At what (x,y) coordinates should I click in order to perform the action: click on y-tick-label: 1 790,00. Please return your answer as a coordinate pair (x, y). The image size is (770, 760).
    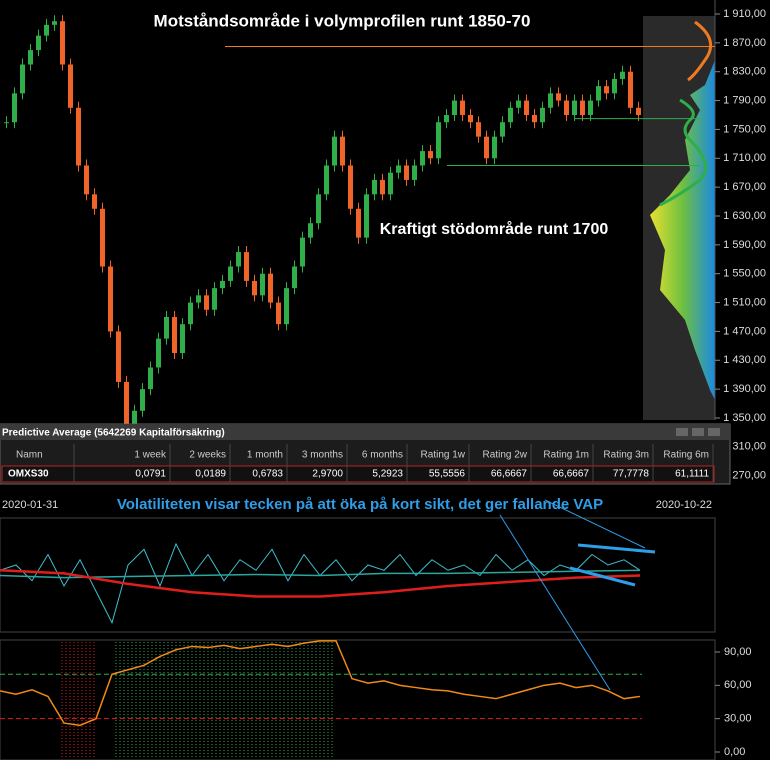
    Looking at the image, I should click on (744, 100).